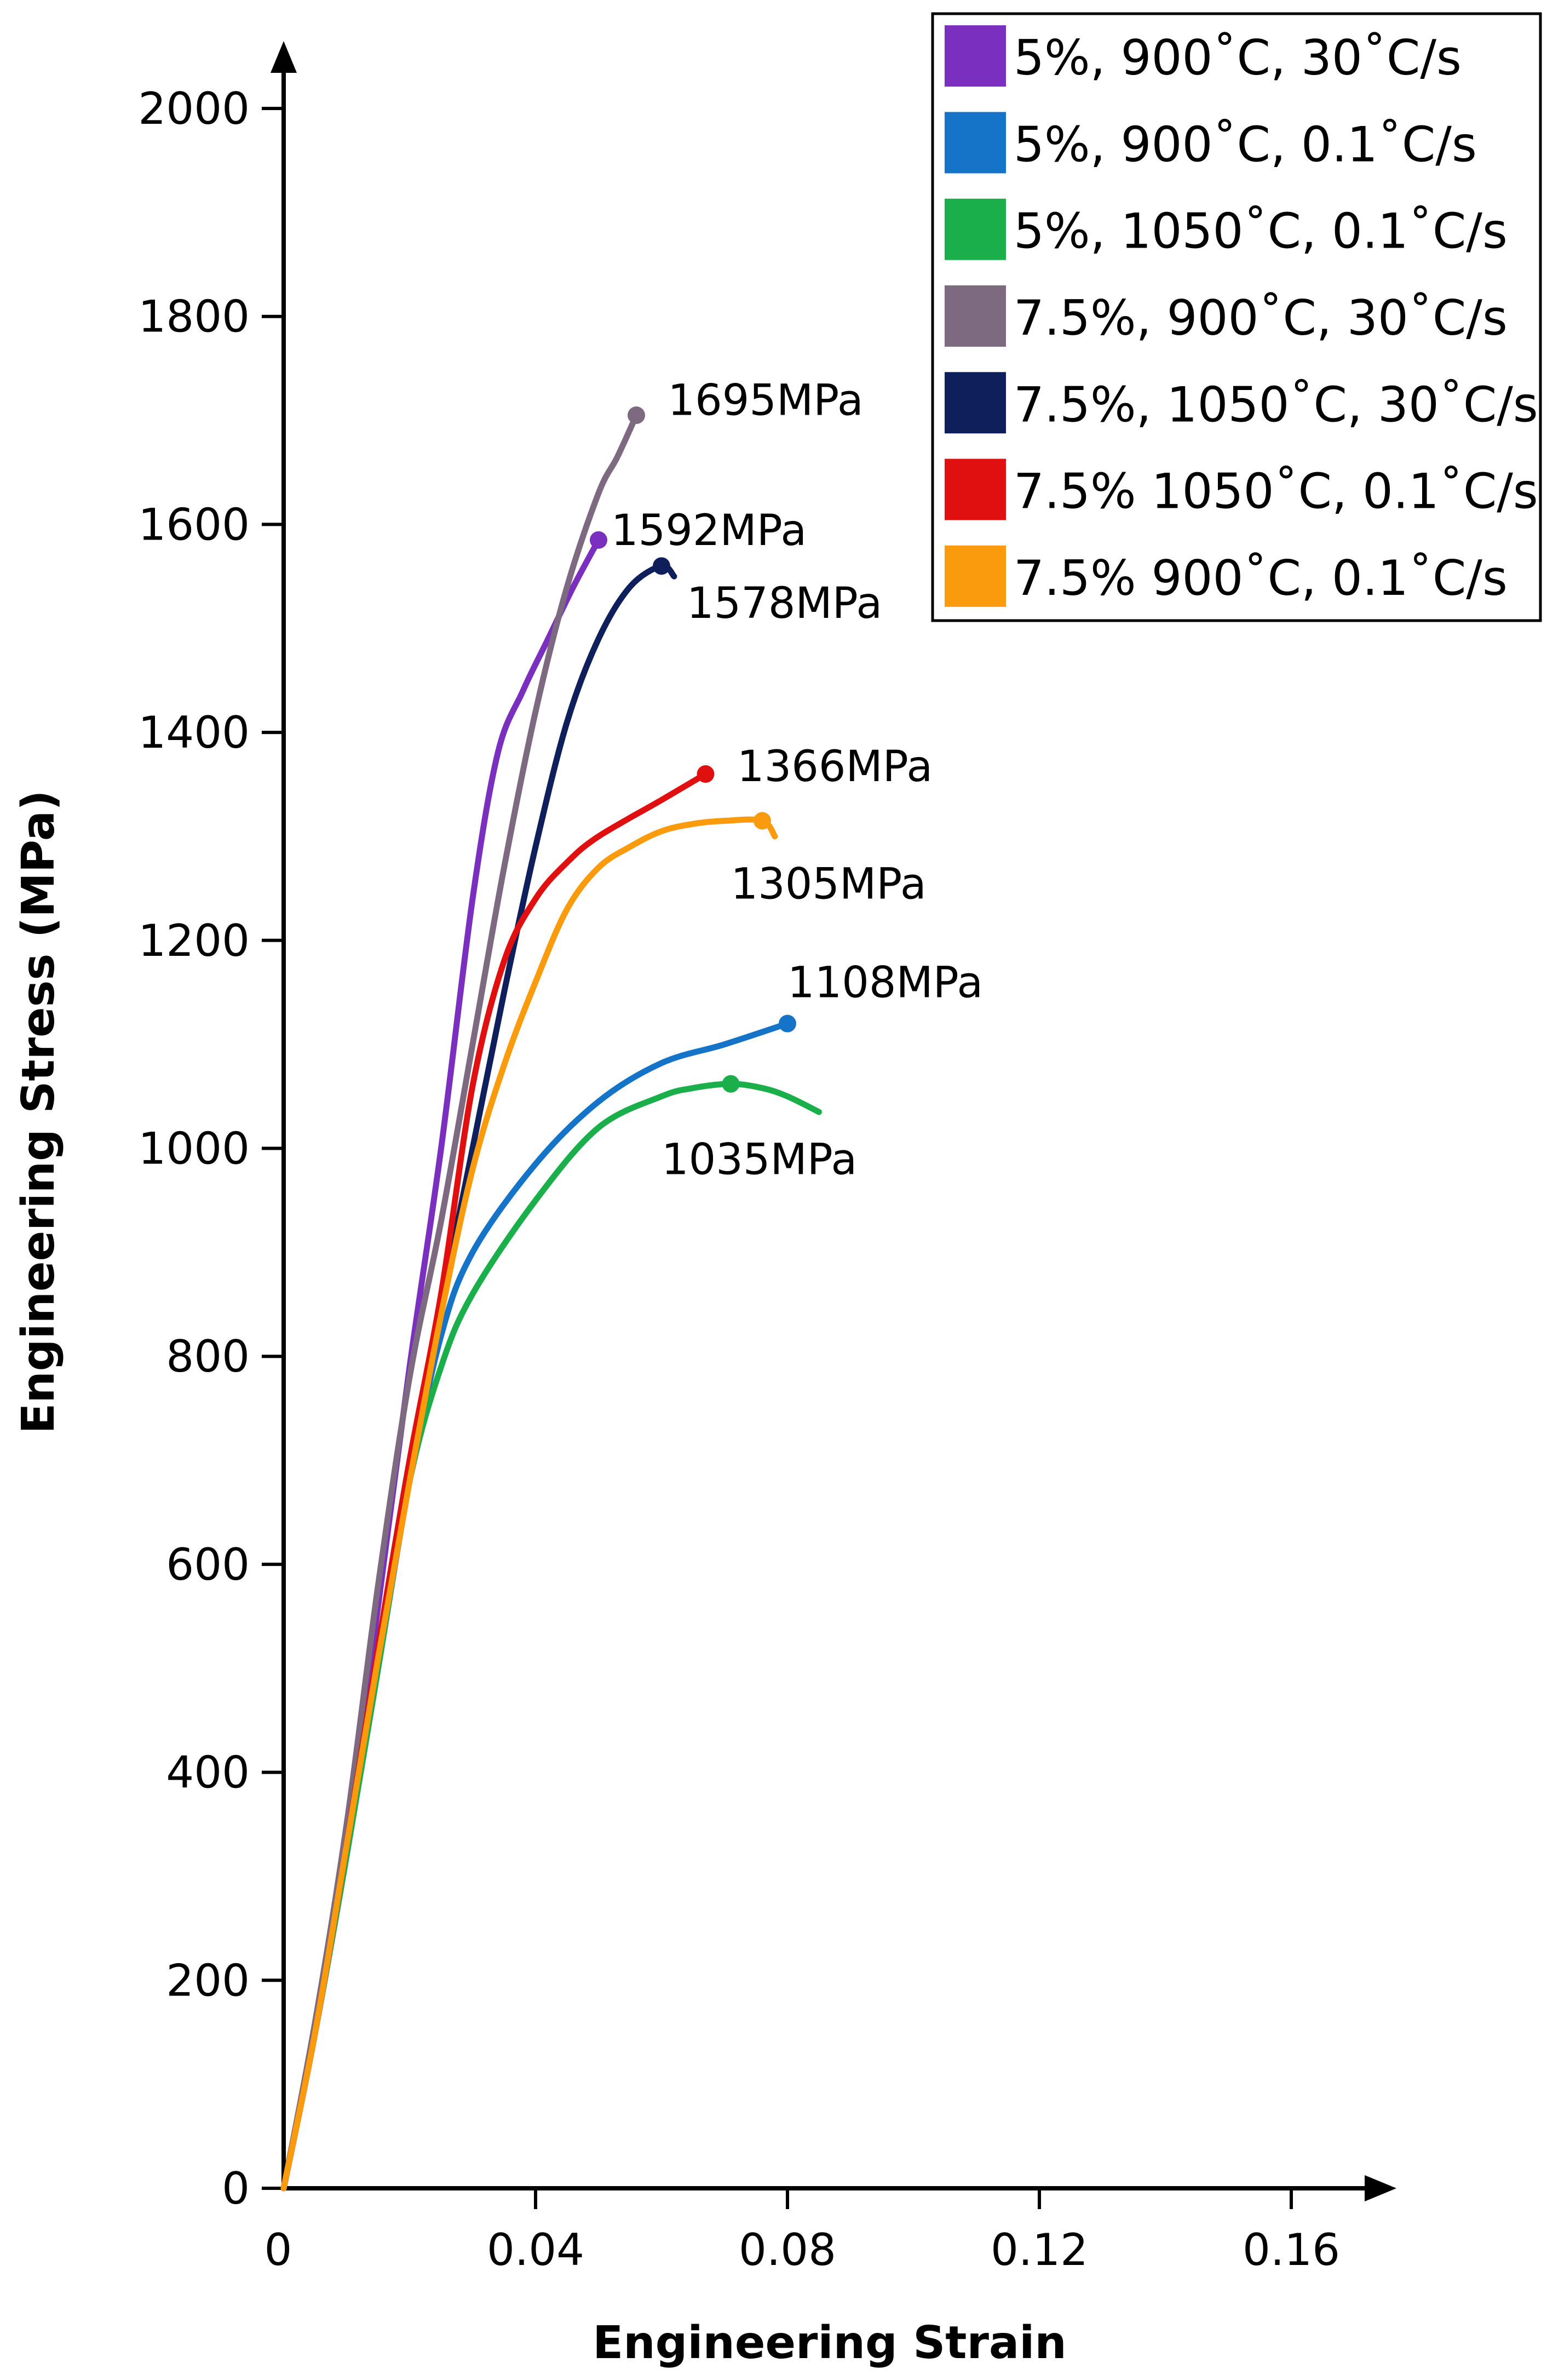 Image resolution: width=1547 pixels, height=2380 pixels. Describe the element at coordinates (39, 1111) in the screenshot. I see `y-axis-title: Engineering Stress (MPa)` at that location.